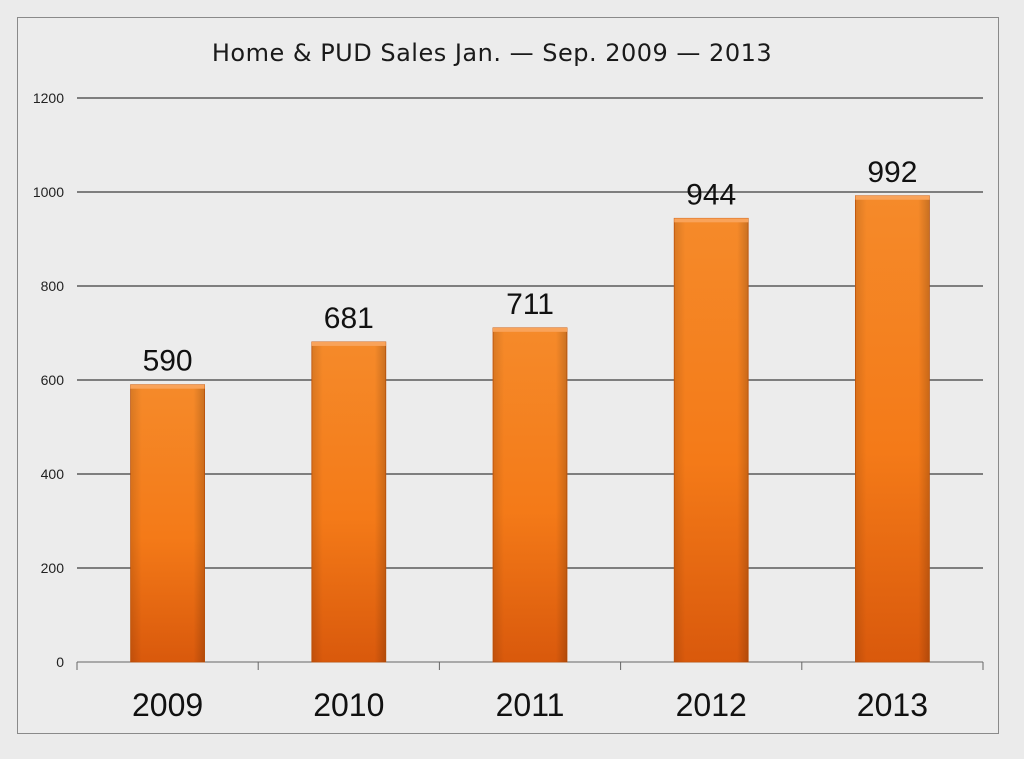  Describe the element at coordinates (892, 705) in the screenshot. I see `x-tick-label: 2013` at that location.